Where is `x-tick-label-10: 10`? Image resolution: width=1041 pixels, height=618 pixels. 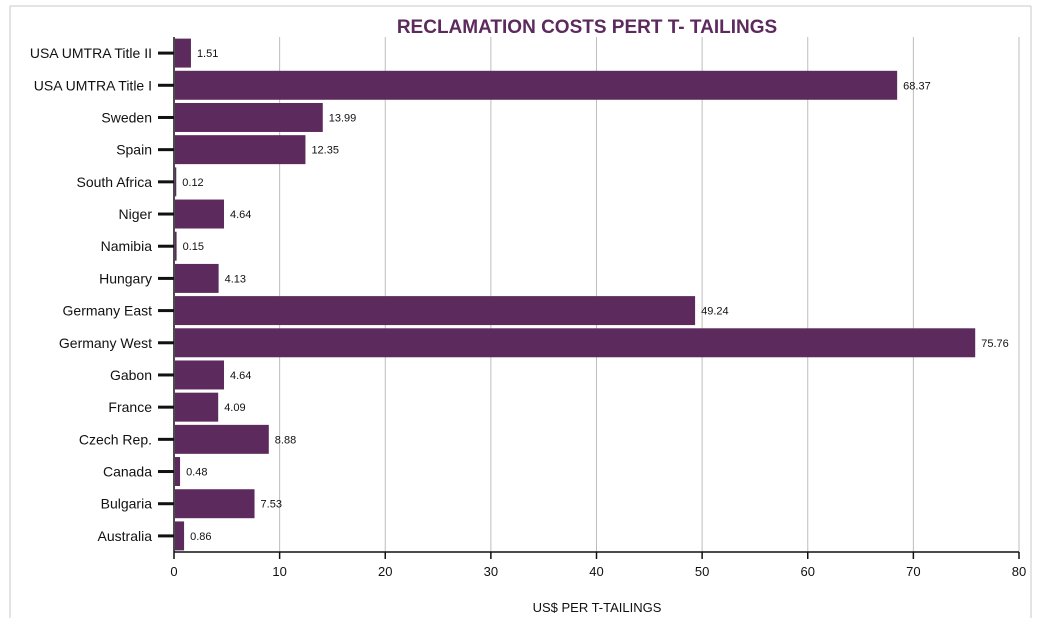 x-tick-label-10: 10 is located at coordinates (279, 571).